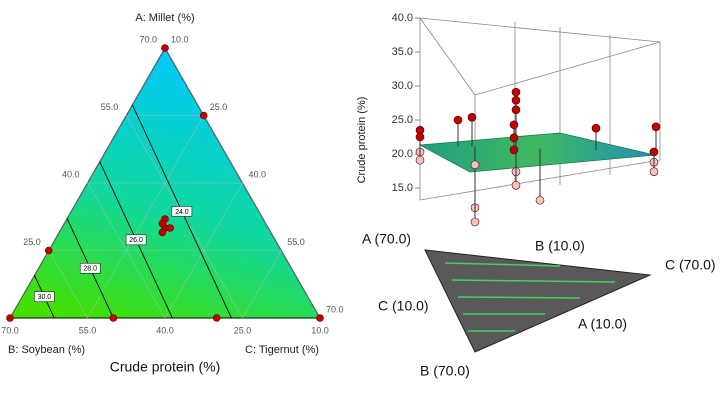  Describe the element at coordinates (165, 367) in the screenshot. I see `x-axis-label: Crude protein (%)` at that location.